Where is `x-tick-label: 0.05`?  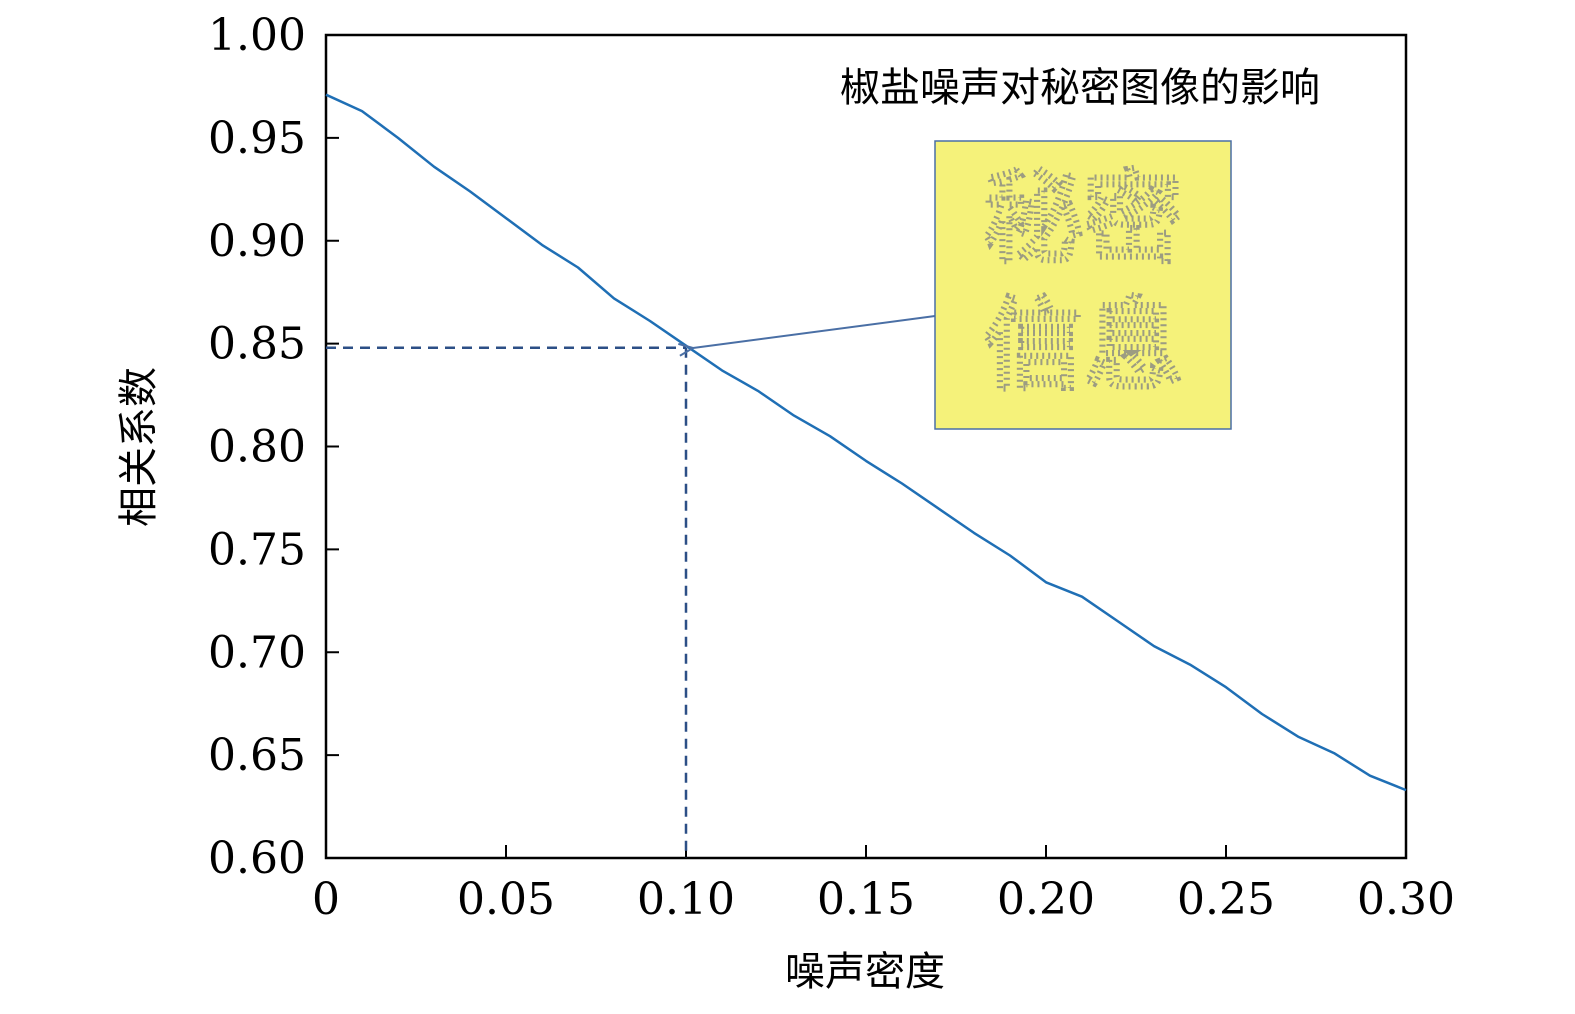
x-tick-label: 0.05 is located at coordinates (506, 899).